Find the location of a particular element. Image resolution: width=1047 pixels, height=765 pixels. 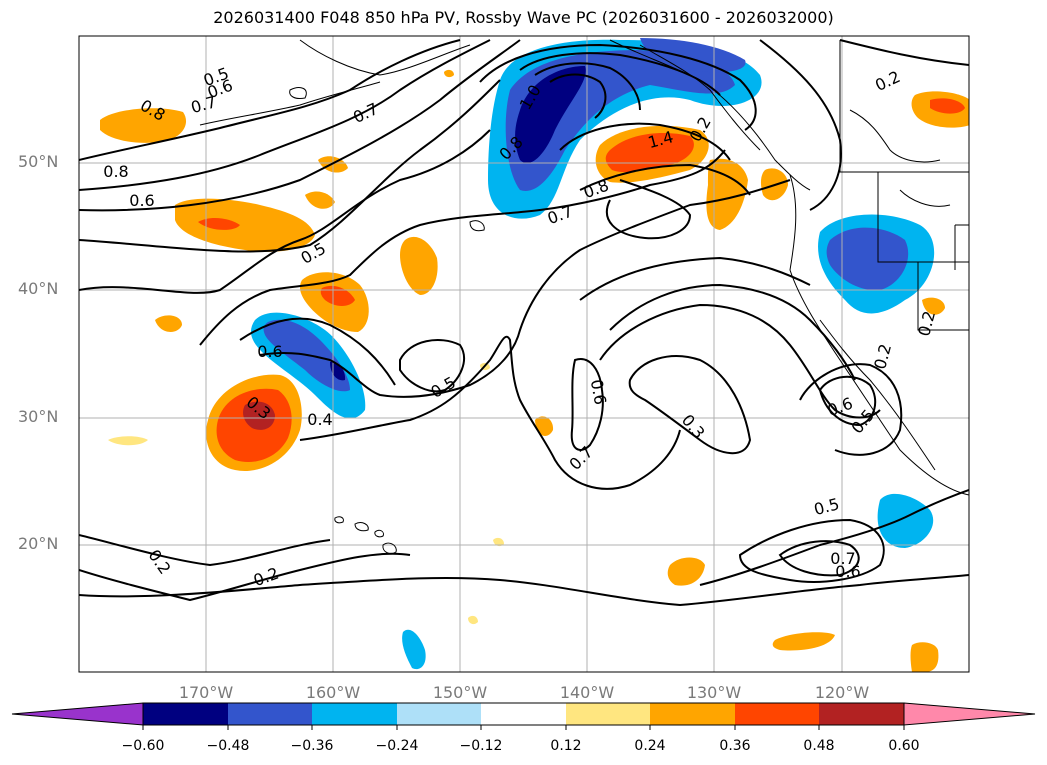

colorbar-low-extension is located at coordinates (77, 714).